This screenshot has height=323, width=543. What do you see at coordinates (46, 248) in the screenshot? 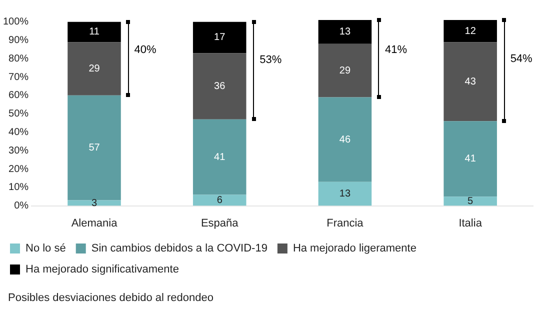
I see `legend-label: No lo sé` at bounding box center [46, 248].